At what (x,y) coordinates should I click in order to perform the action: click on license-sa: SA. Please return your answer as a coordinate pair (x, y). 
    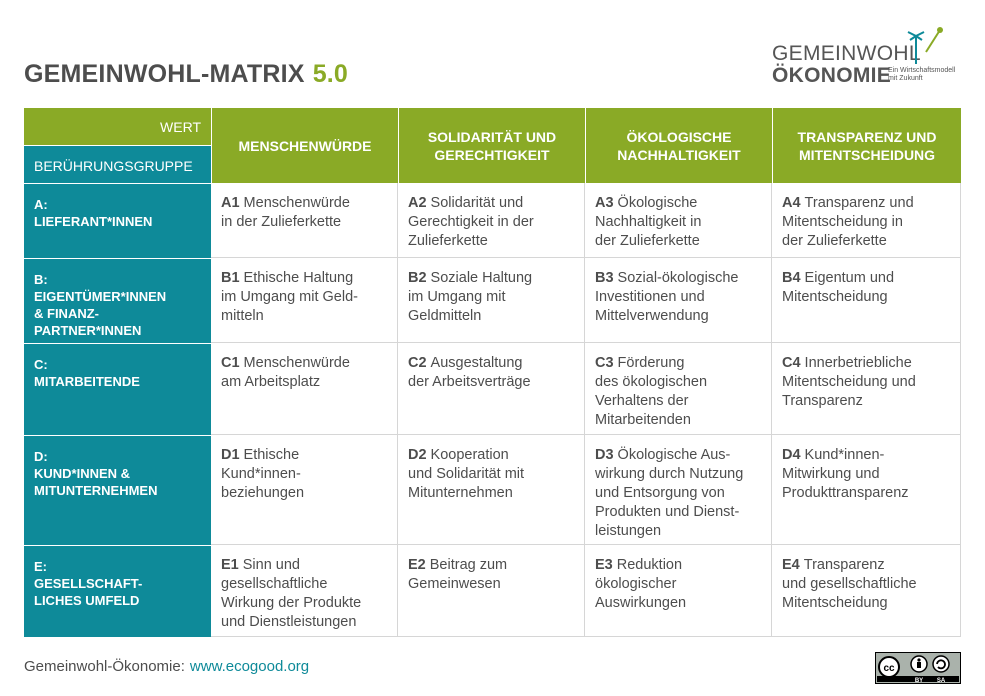
    Looking at the image, I should click on (941, 681).